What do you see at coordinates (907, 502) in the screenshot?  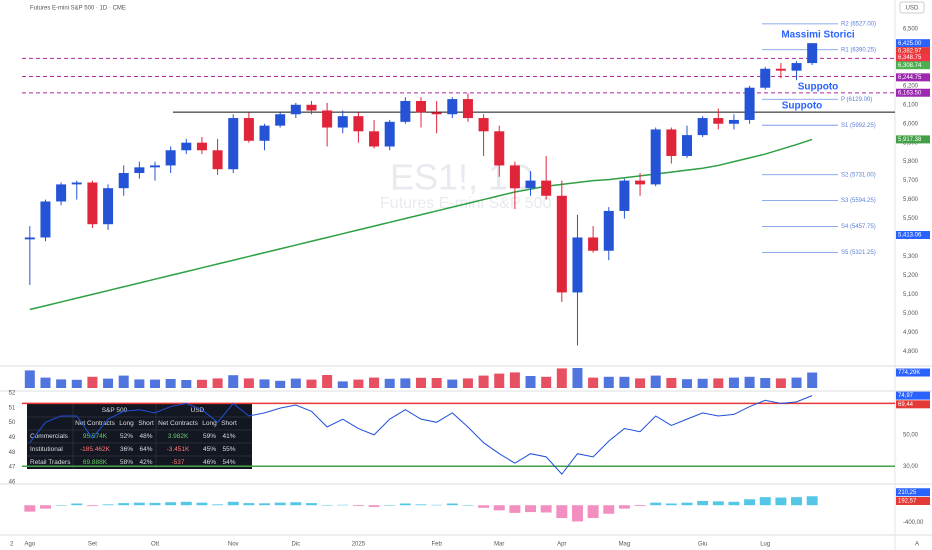 I see `price-tag-label: 192,57` at bounding box center [907, 502].